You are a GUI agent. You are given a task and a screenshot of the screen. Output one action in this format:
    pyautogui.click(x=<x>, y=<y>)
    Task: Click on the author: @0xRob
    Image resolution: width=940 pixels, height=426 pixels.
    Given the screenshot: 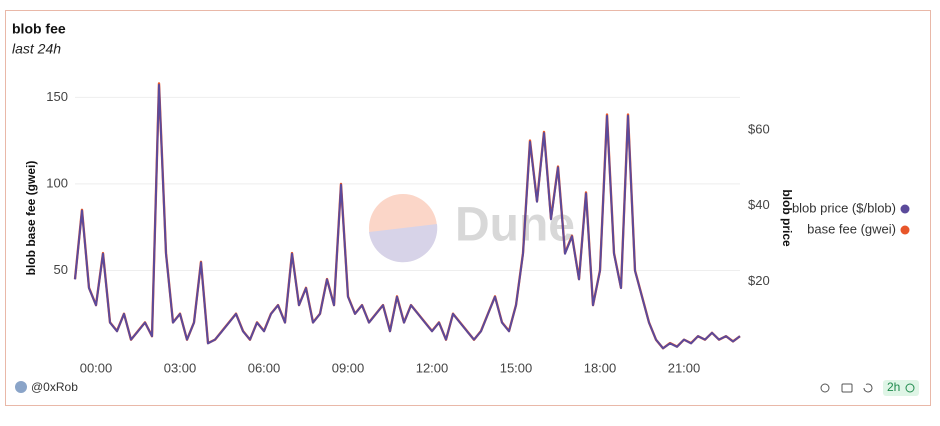 What is the action you would take?
    pyautogui.click(x=54, y=387)
    